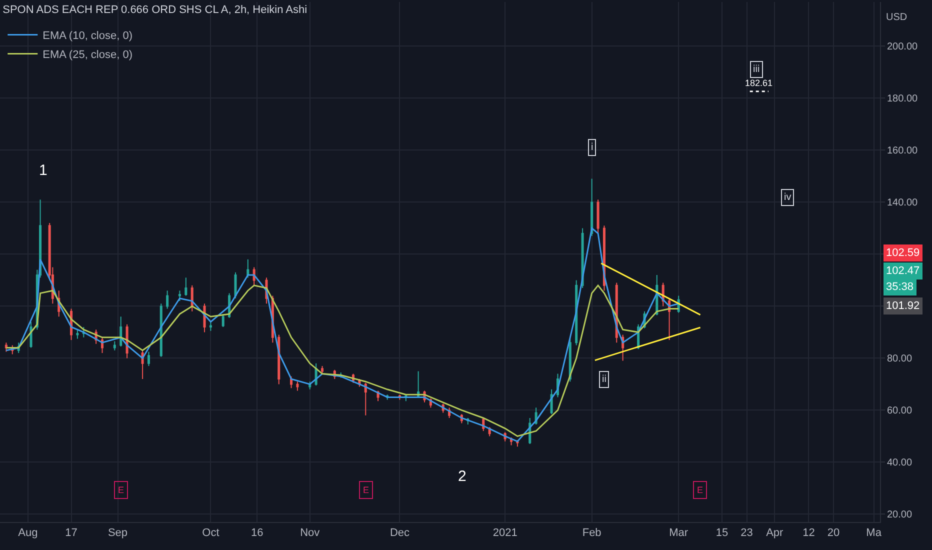 The width and height of the screenshot is (932, 550). I want to click on y-tick-label: 180.00, so click(902, 99).